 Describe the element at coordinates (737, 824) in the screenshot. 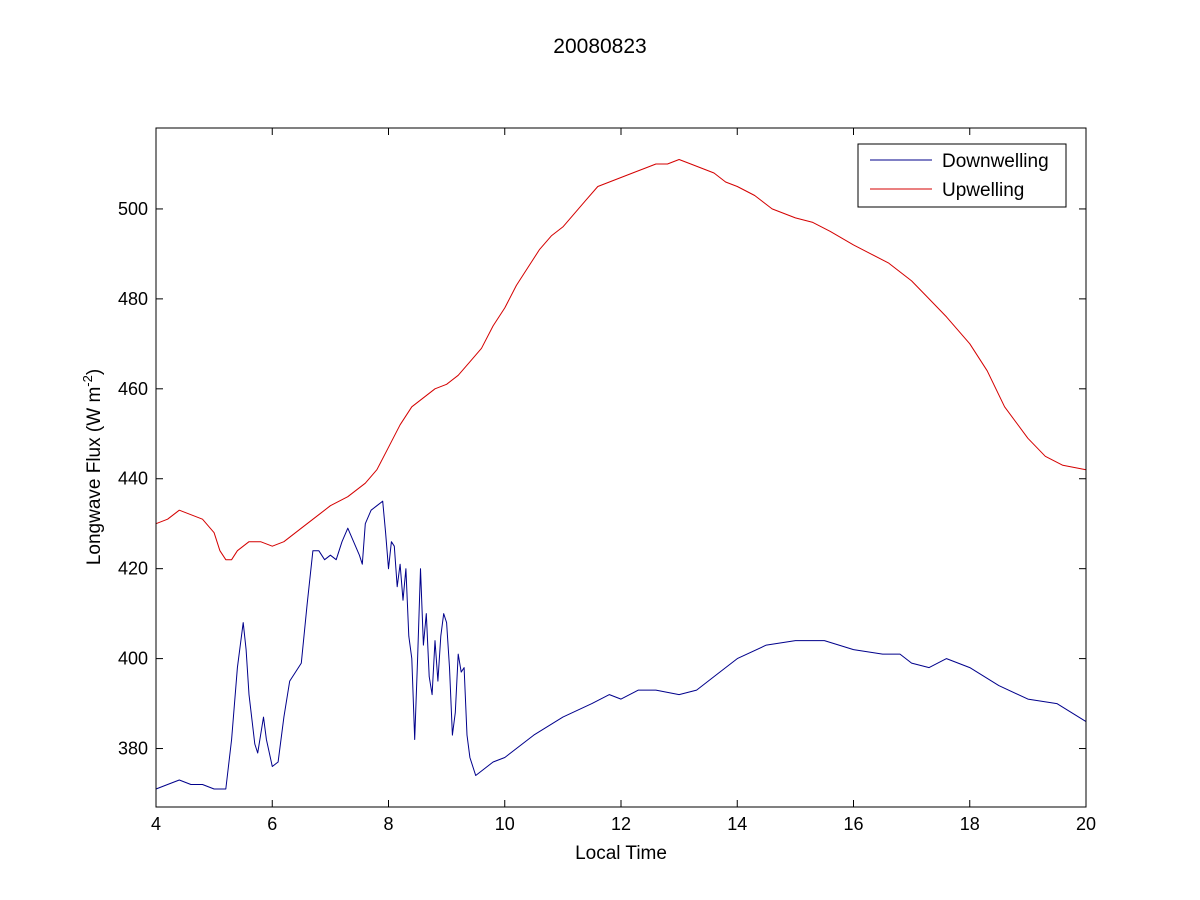

I see `x-tick-label: 14` at that location.